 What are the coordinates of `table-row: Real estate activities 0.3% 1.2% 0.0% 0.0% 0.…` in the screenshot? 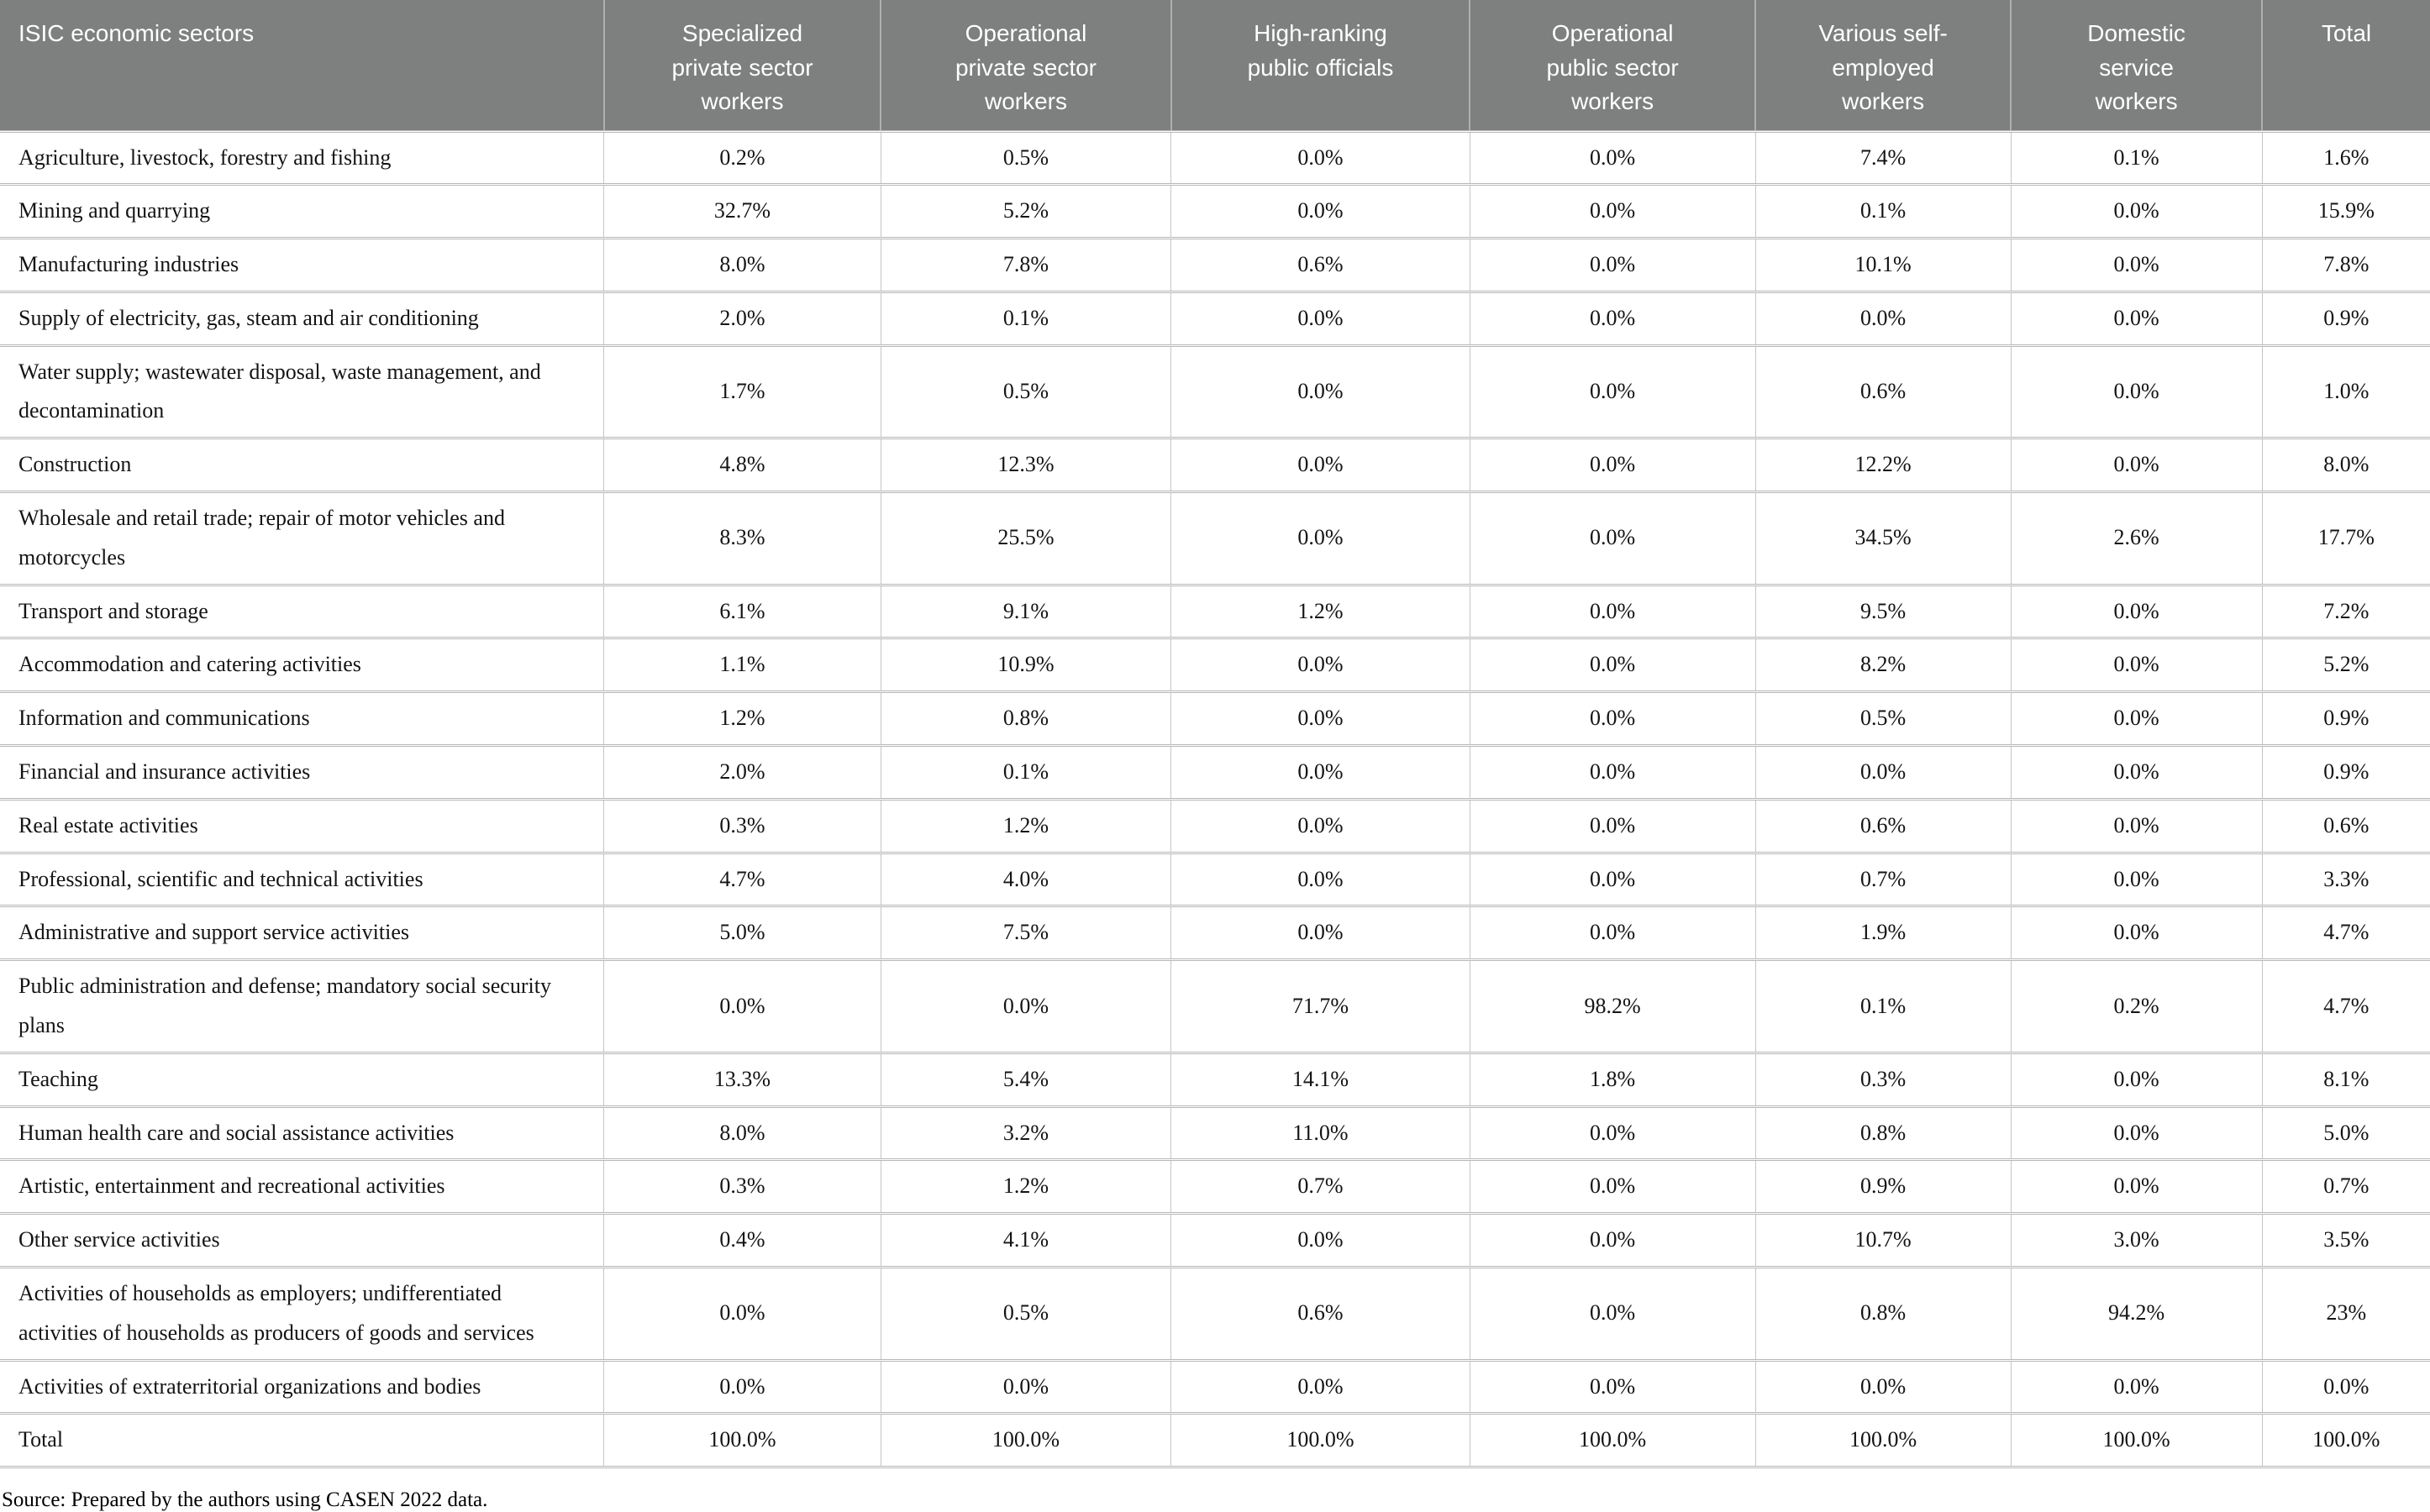 It's located at (1215, 825).